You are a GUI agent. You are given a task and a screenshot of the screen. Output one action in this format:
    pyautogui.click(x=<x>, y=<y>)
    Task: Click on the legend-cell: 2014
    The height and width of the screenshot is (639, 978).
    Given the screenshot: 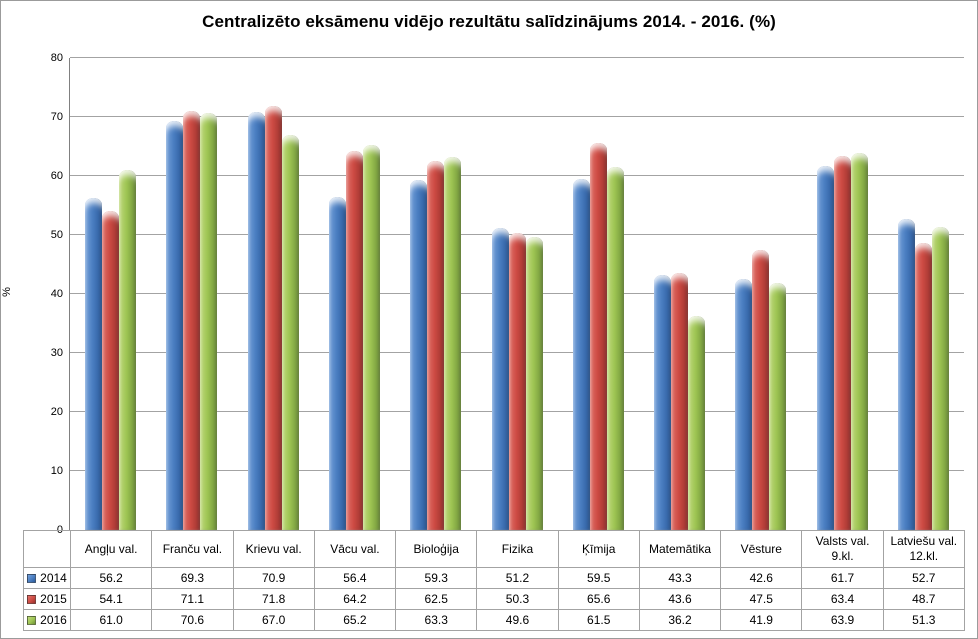 What is the action you would take?
    pyautogui.click(x=47, y=578)
    